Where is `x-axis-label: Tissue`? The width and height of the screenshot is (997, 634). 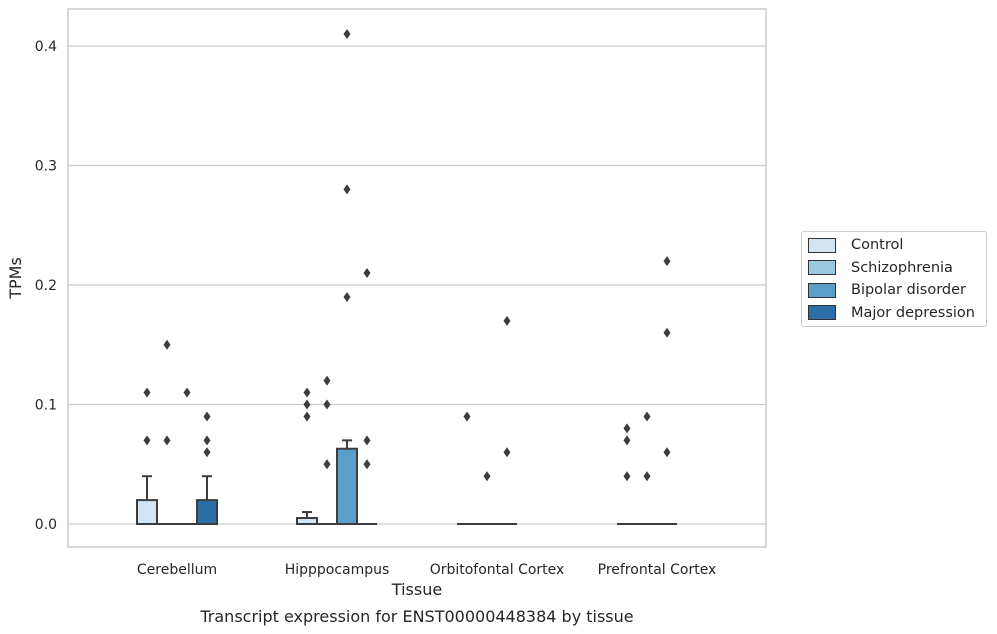
x-axis-label: Tissue is located at coordinates (416, 589).